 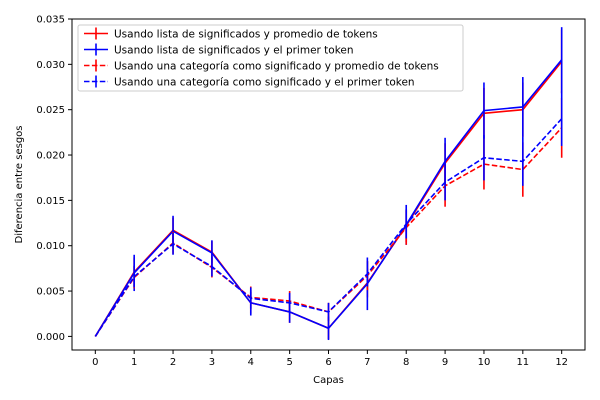 What do you see at coordinates (54, 179) in the screenshot?
I see `y-axis-ticks: 0.000 0.005 0.010 0.015 0.020 0.025 0.030 0.035` at bounding box center [54, 179].